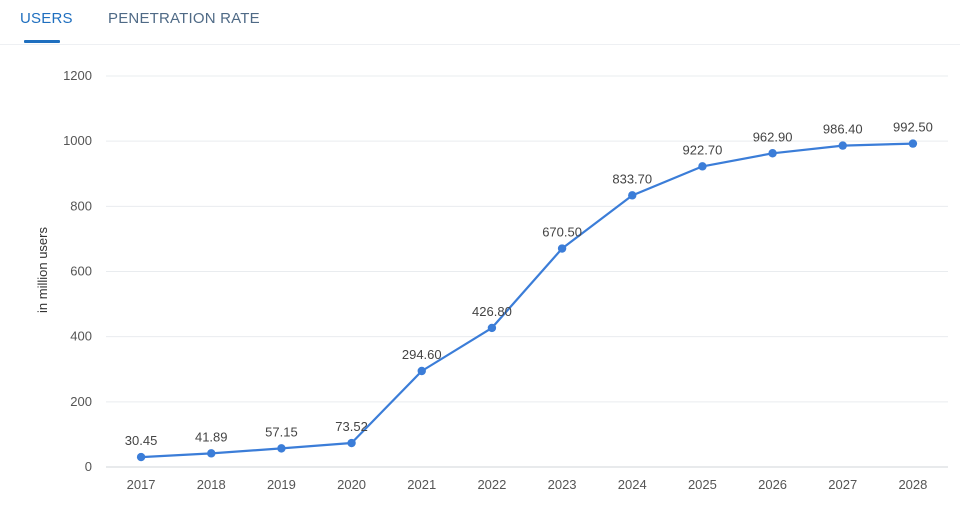 Image resolution: width=960 pixels, height=510 pixels. What do you see at coordinates (562, 484) in the screenshot?
I see `x-tick-label: 2023` at bounding box center [562, 484].